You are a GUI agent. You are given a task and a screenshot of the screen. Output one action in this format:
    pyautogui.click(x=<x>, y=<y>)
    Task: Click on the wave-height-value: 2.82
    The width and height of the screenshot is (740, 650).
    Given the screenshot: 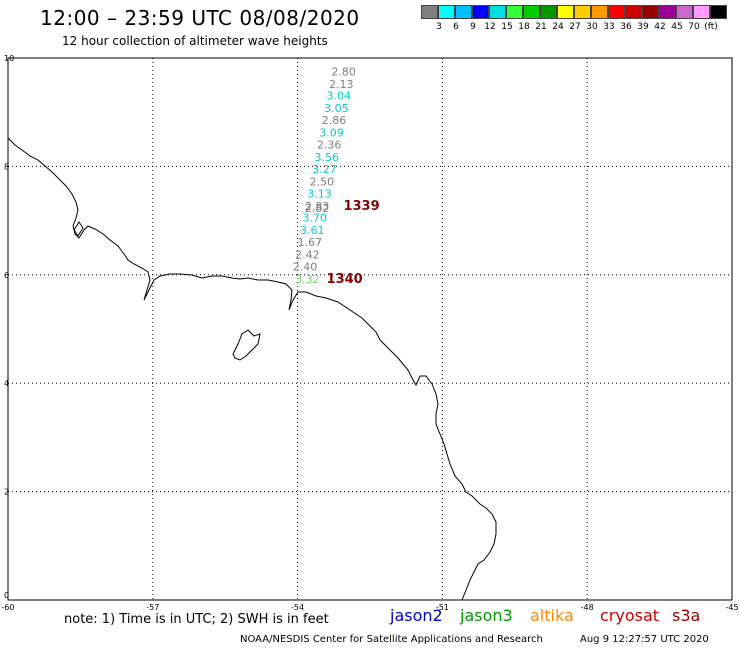 What is the action you would take?
    pyautogui.click(x=317, y=208)
    